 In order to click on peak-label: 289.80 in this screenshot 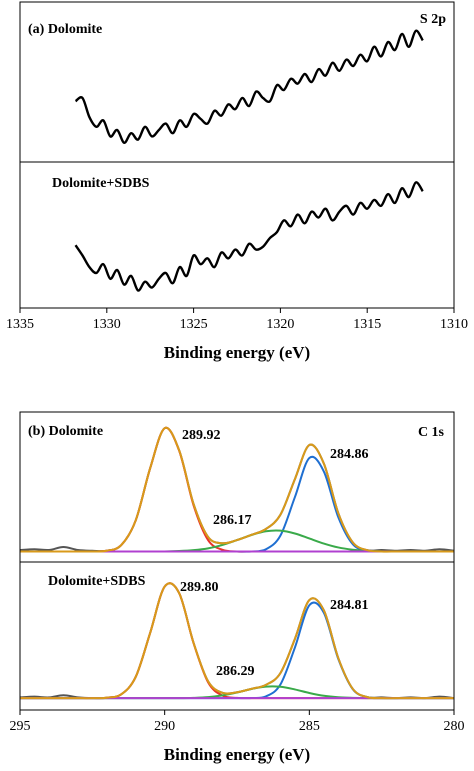, I will do `click(199, 587)`.